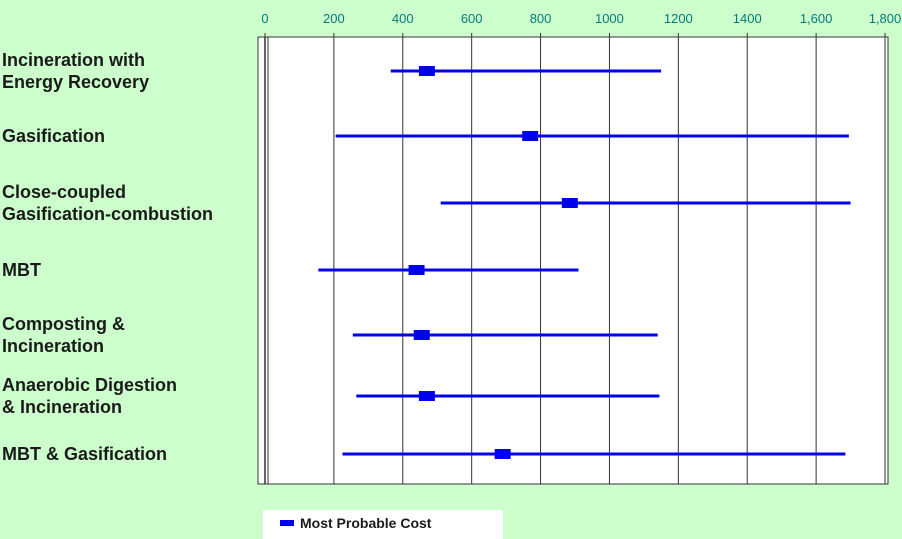  What do you see at coordinates (64, 192) in the screenshot?
I see `category-label: Close-coupled` at bounding box center [64, 192].